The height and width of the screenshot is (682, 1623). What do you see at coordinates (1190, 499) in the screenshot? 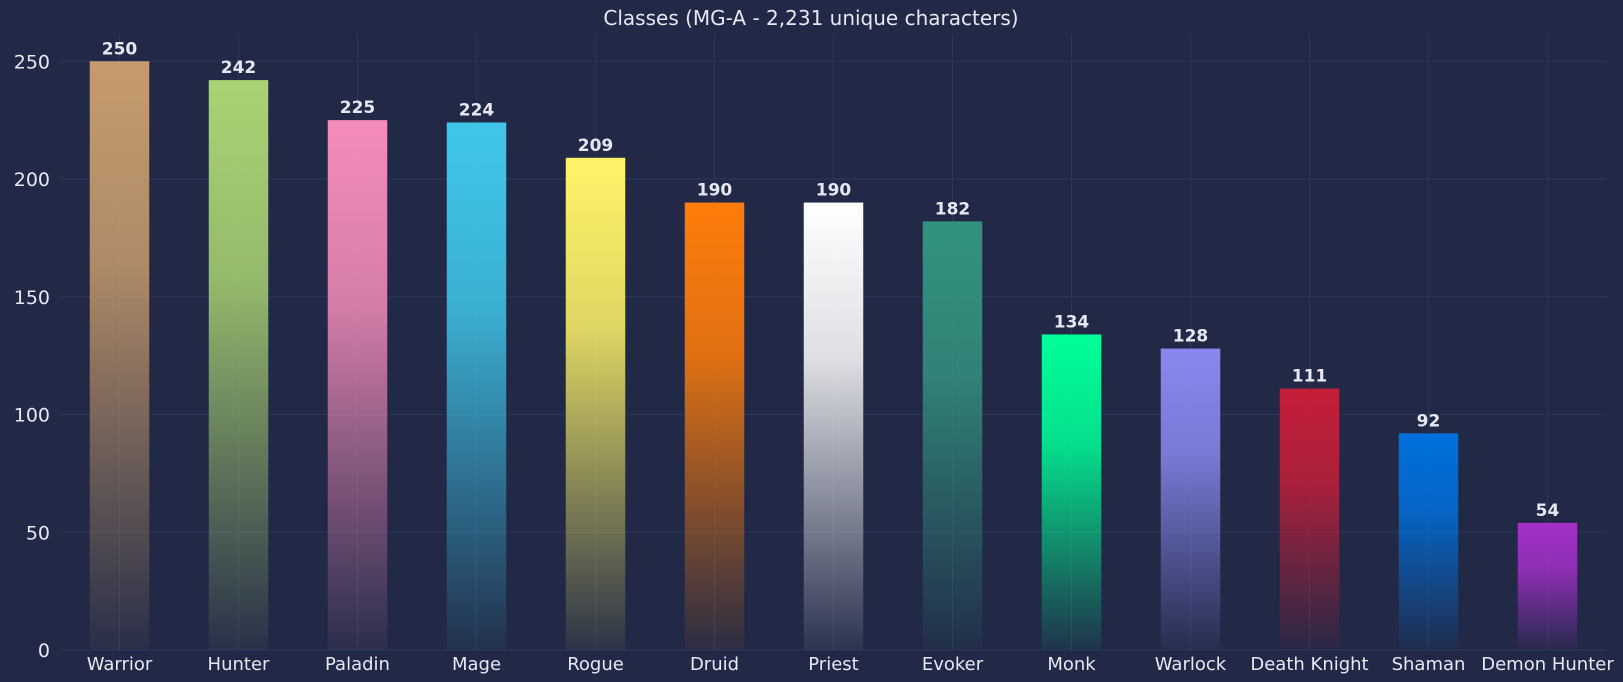
I see `bar-warlock` at bounding box center [1190, 499].